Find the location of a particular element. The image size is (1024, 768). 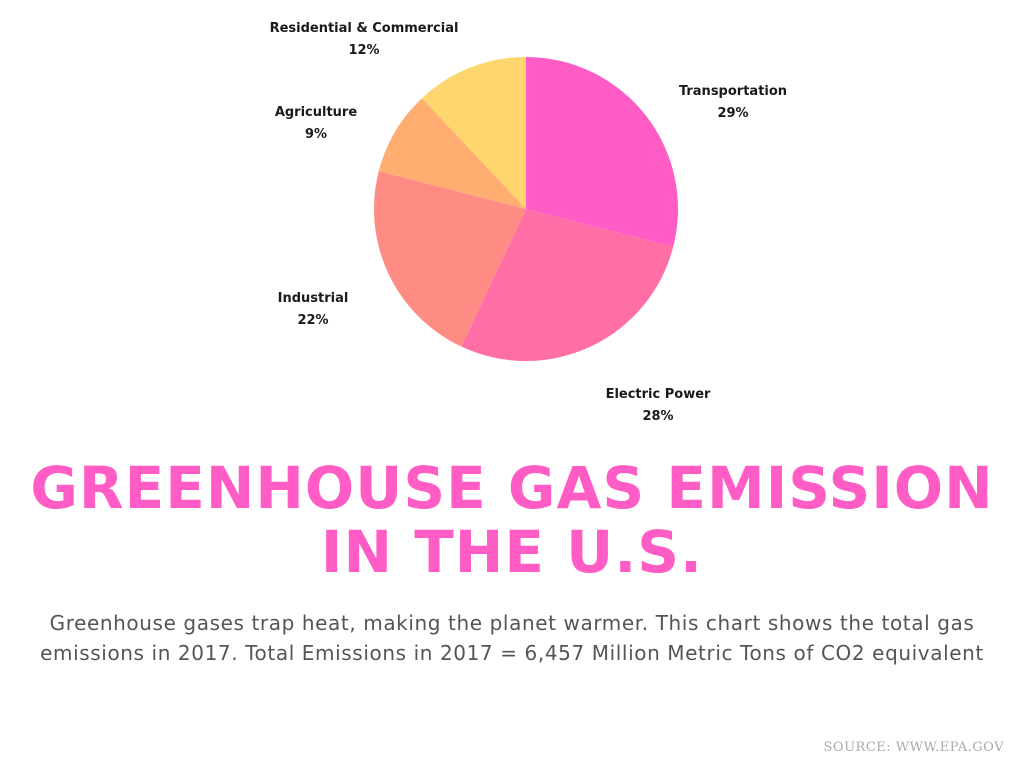

title-line-2: IN THE U.S. is located at coordinates (512, 552).